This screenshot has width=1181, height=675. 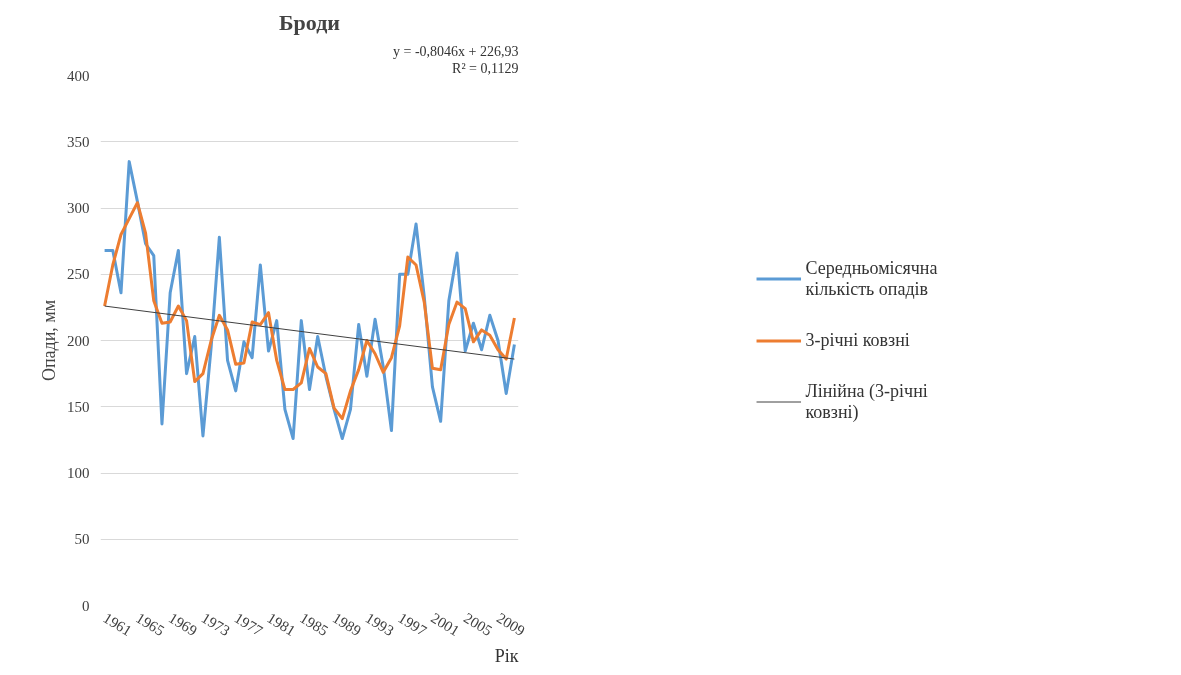 What do you see at coordinates (506, 655) in the screenshot?
I see `x-axis-title: Рік` at bounding box center [506, 655].